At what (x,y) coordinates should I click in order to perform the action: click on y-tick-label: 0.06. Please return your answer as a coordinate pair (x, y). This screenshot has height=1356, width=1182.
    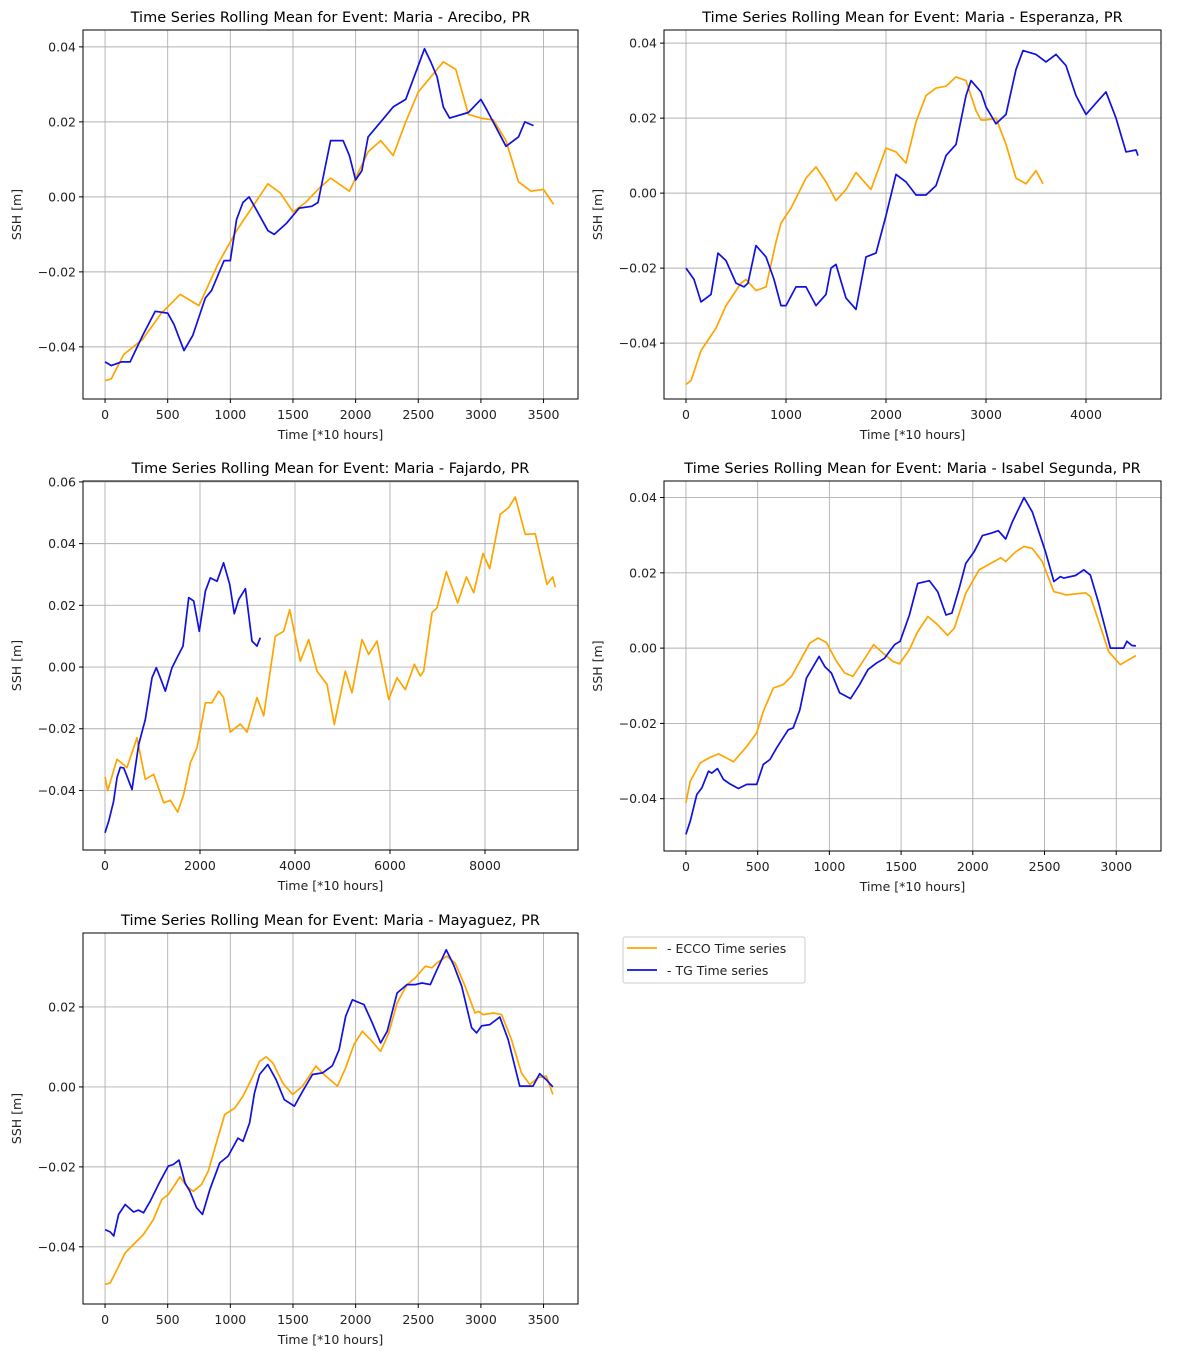
    Looking at the image, I should click on (62, 481).